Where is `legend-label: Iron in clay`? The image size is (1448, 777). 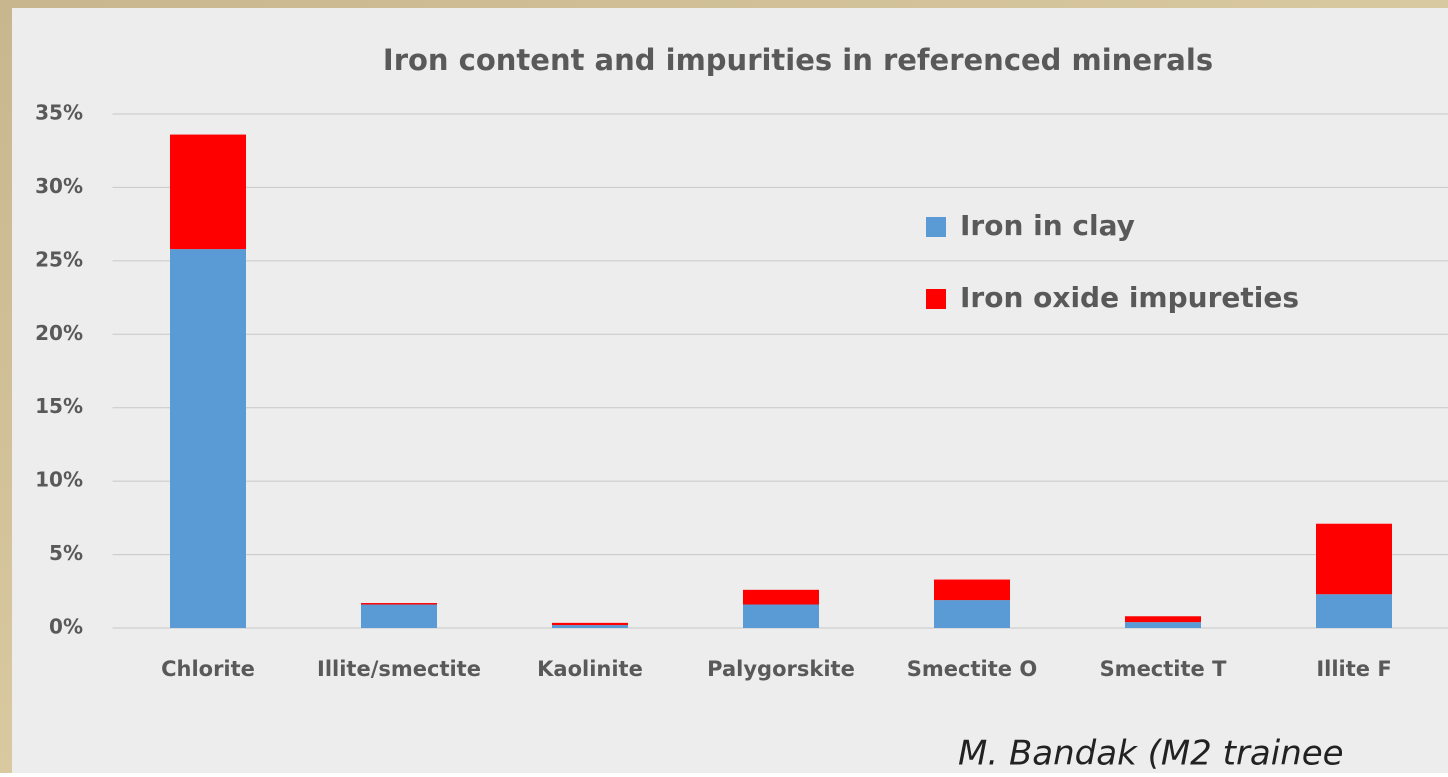 legend-label: Iron in clay is located at coordinates (1047, 225).